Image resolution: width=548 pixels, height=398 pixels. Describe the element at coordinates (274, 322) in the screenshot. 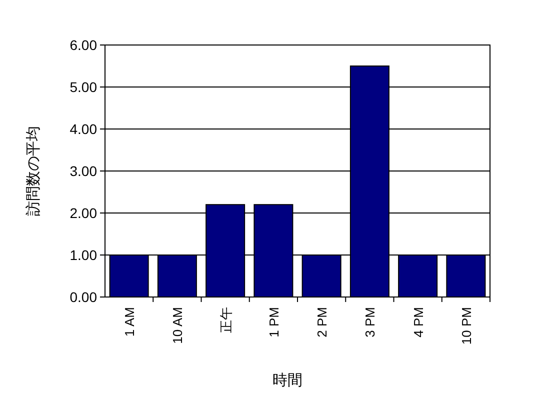

I see `x-tick-label: 1 PM` at that location.